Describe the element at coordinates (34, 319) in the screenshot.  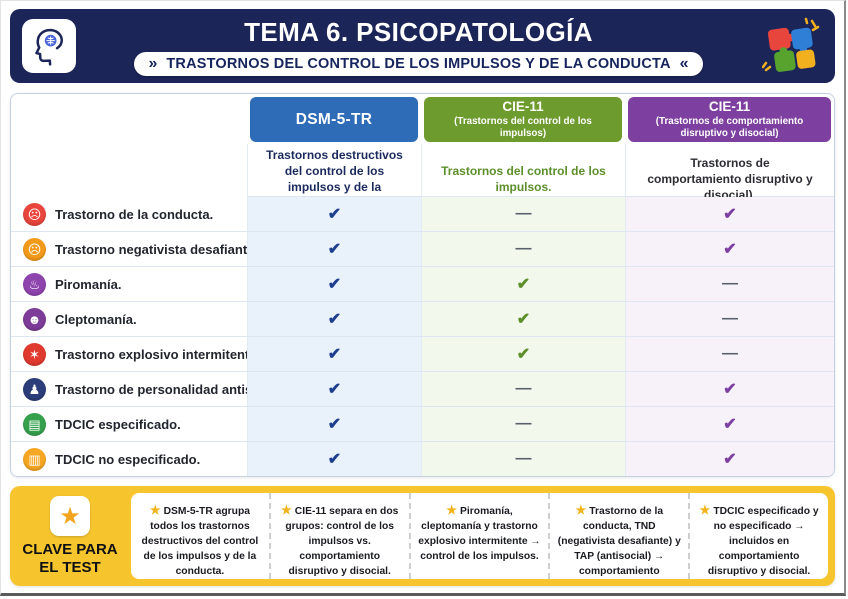
I see `masked-face-icon: ☻` at that location.